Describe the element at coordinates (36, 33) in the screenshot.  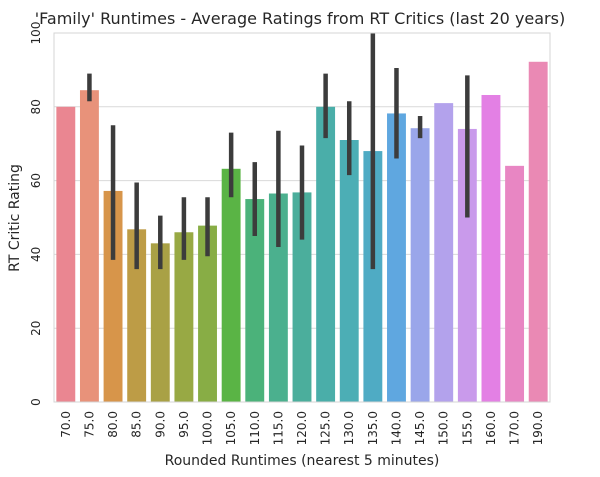
I see `y-tick-label: 100` at that location.